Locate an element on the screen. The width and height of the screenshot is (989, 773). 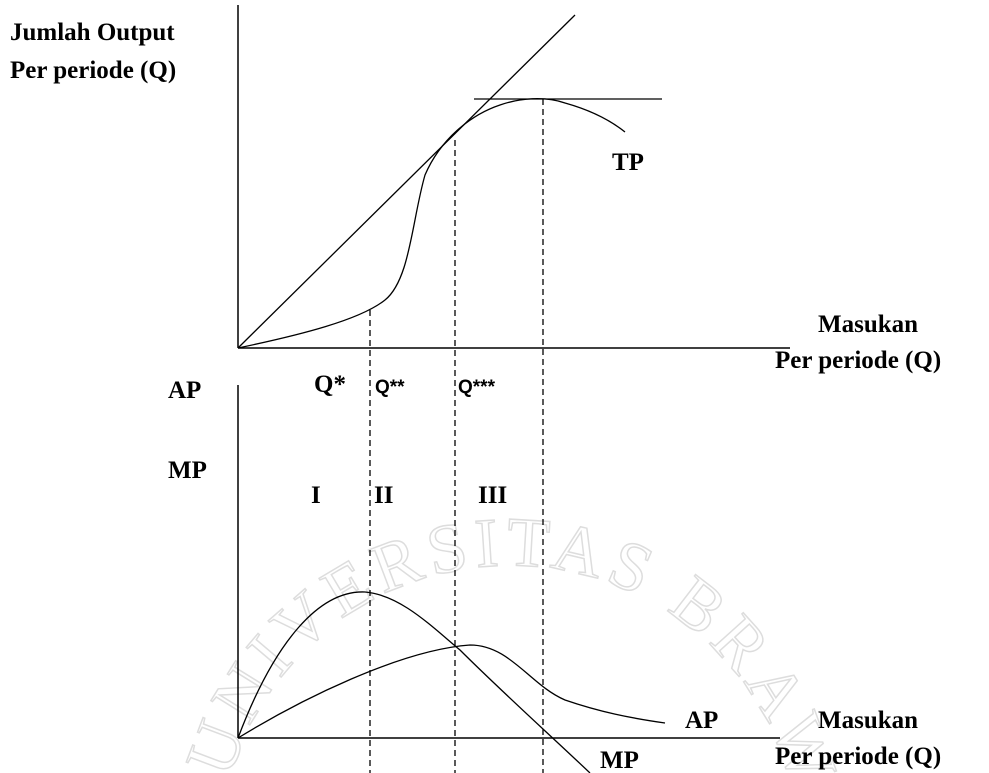
stage-label: II is located at coordinates (383, 495).